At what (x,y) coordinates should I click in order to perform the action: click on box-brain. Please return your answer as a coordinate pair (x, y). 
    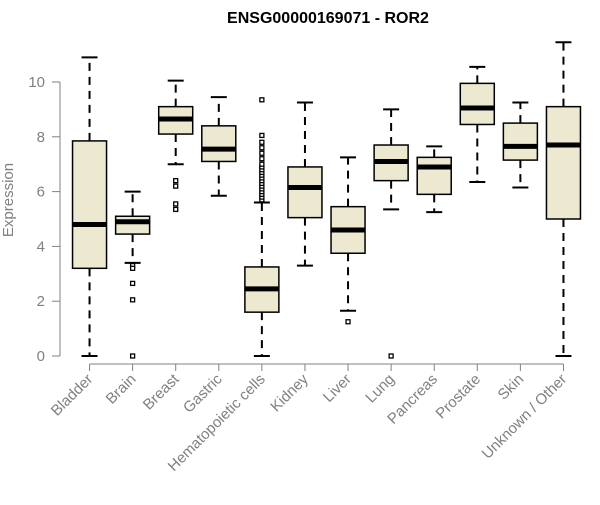
    Looking at the image, I should click on (132, 274).